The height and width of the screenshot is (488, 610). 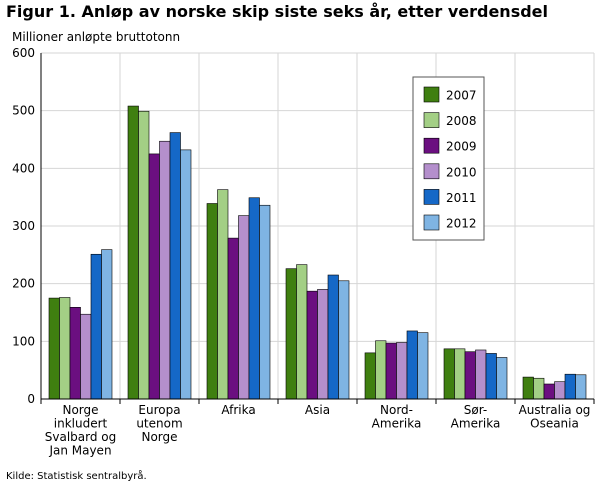 I want to click on x-tick-label: Afrika, so click(x=238, y=410).